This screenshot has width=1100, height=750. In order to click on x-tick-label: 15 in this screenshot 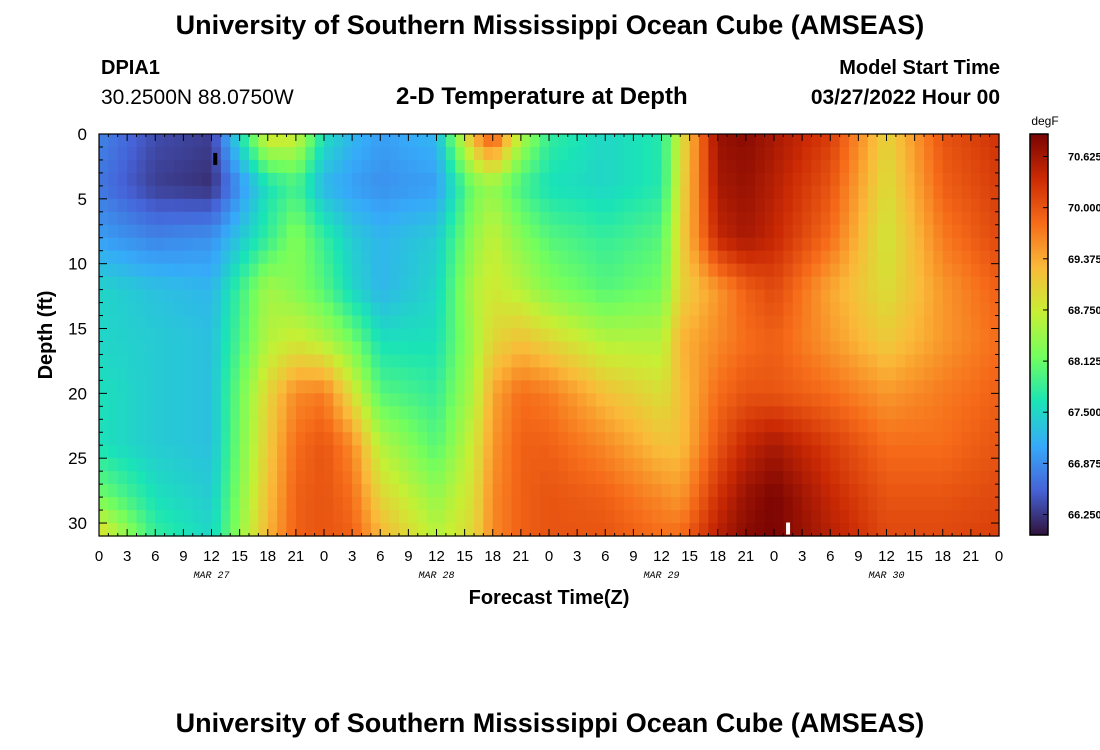, I will do `click(239, 556)`.